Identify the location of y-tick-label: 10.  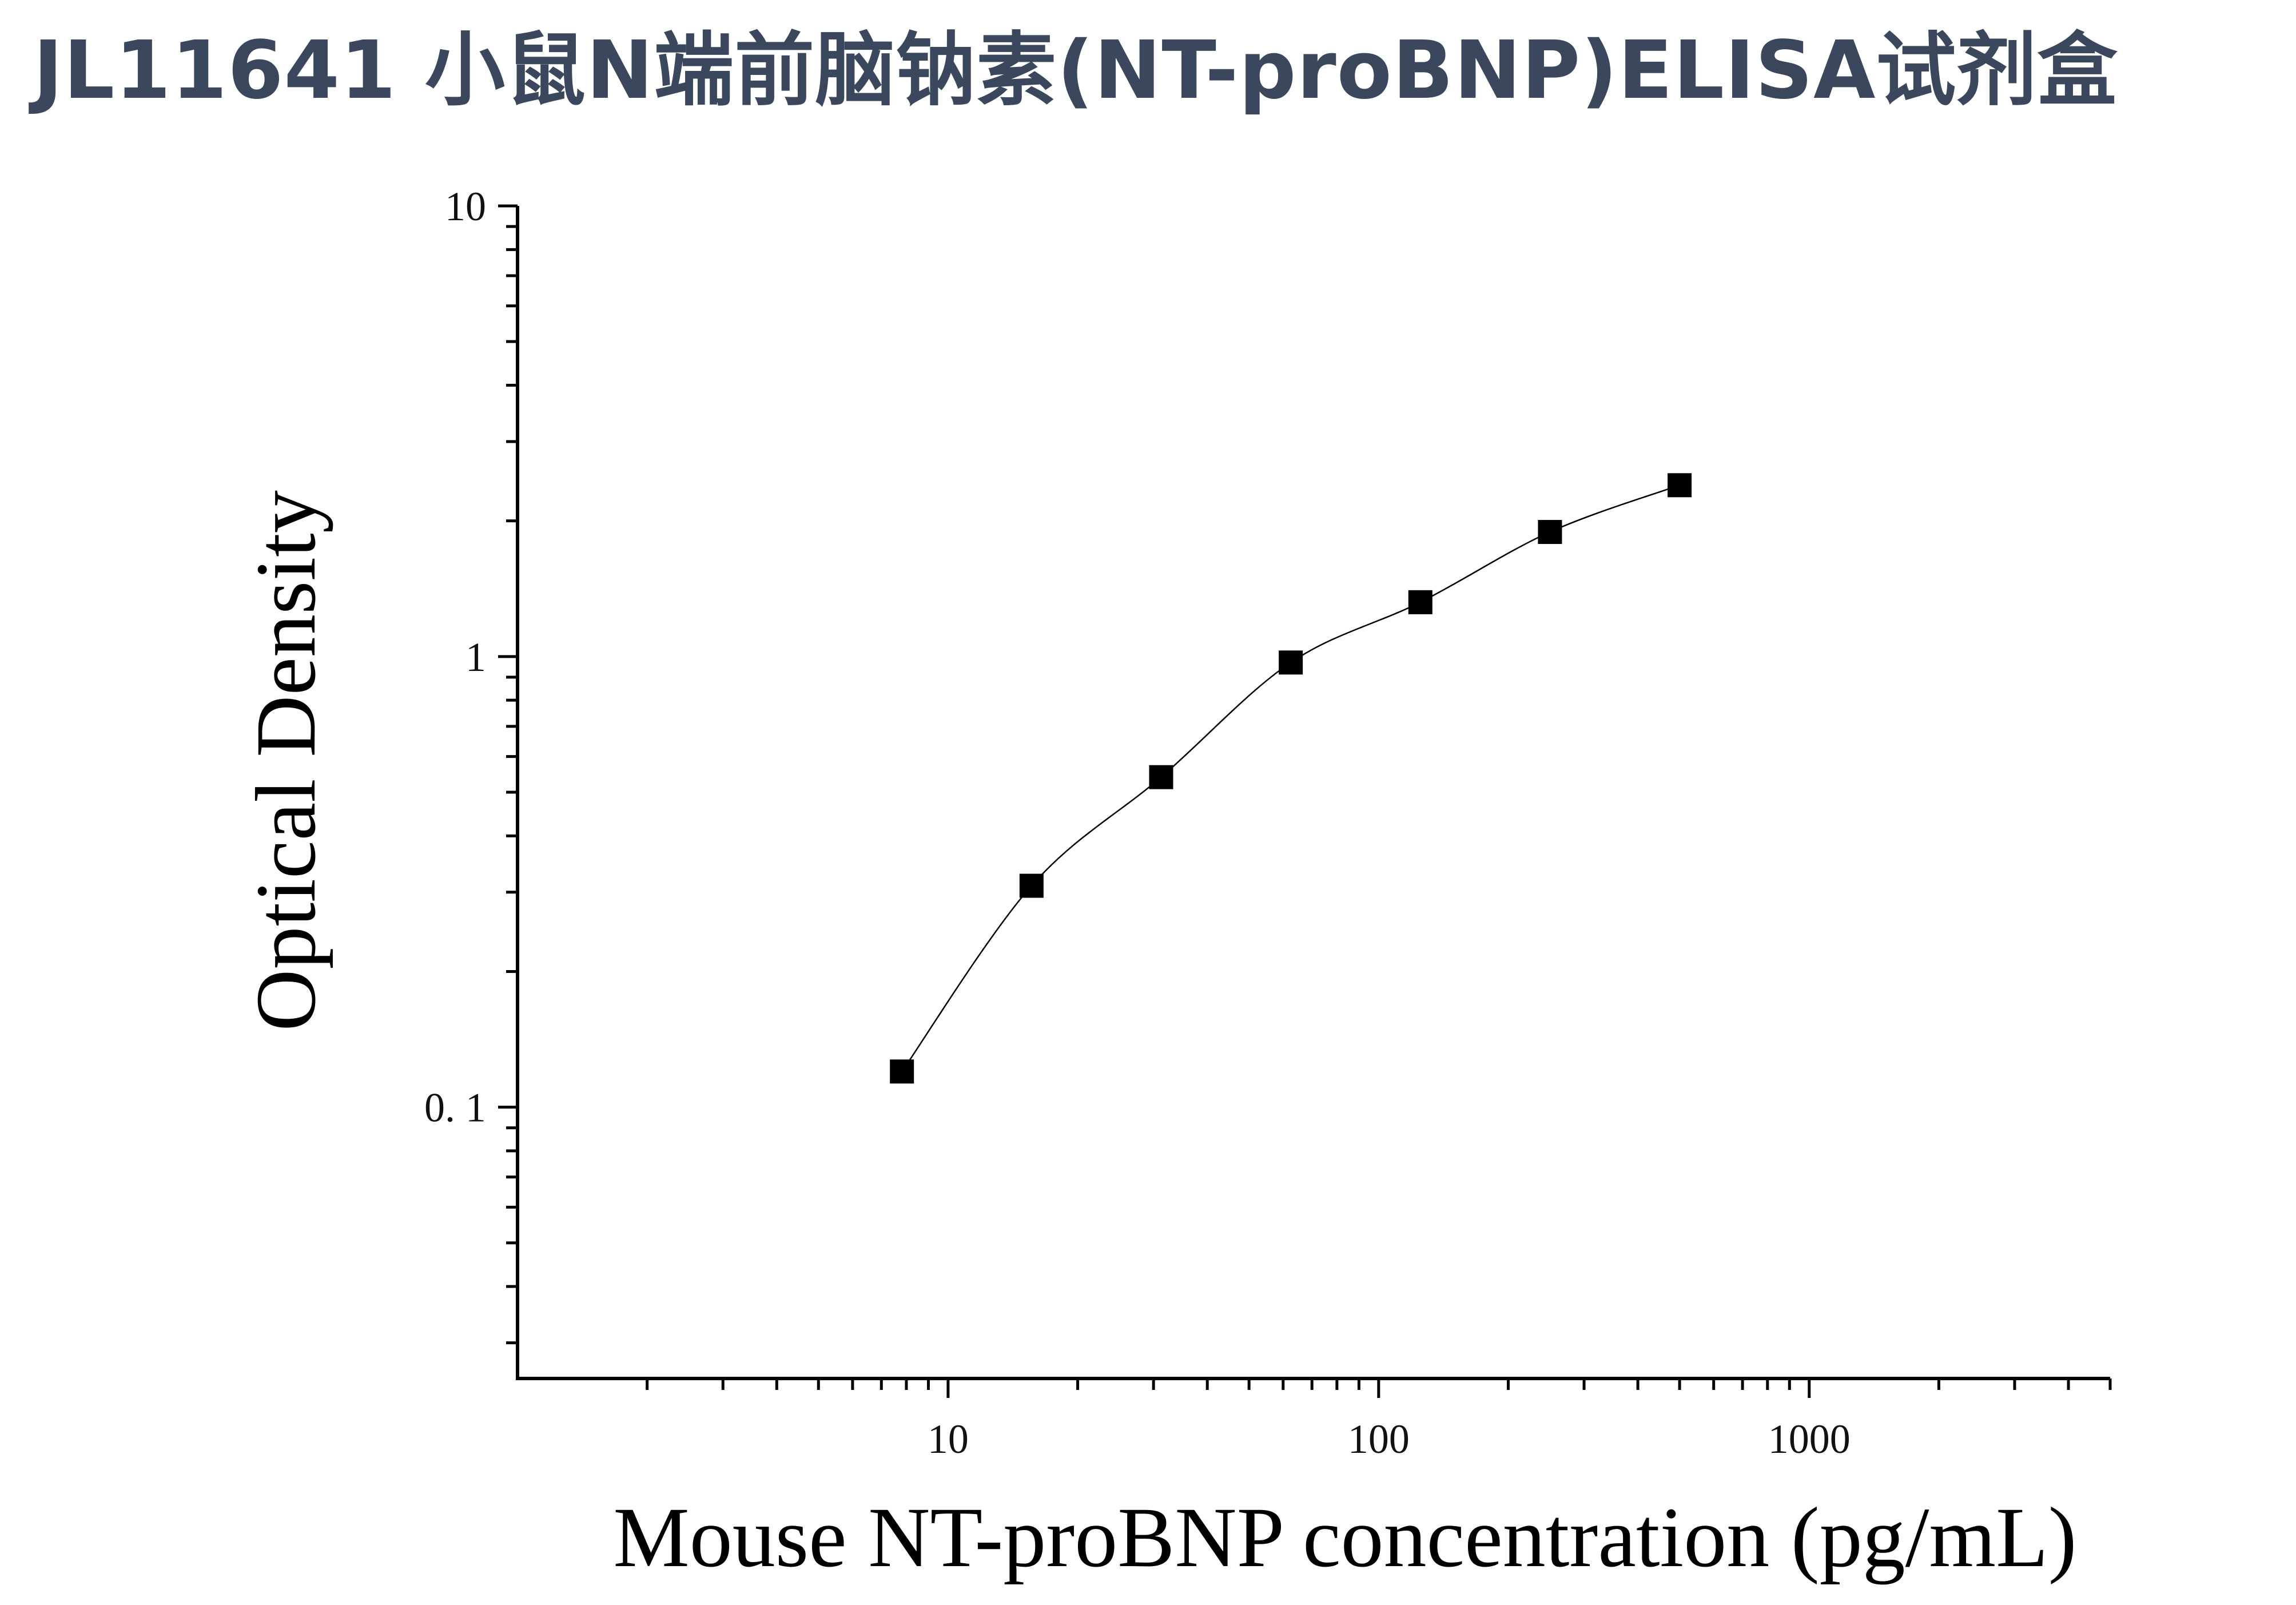
(466, 206).